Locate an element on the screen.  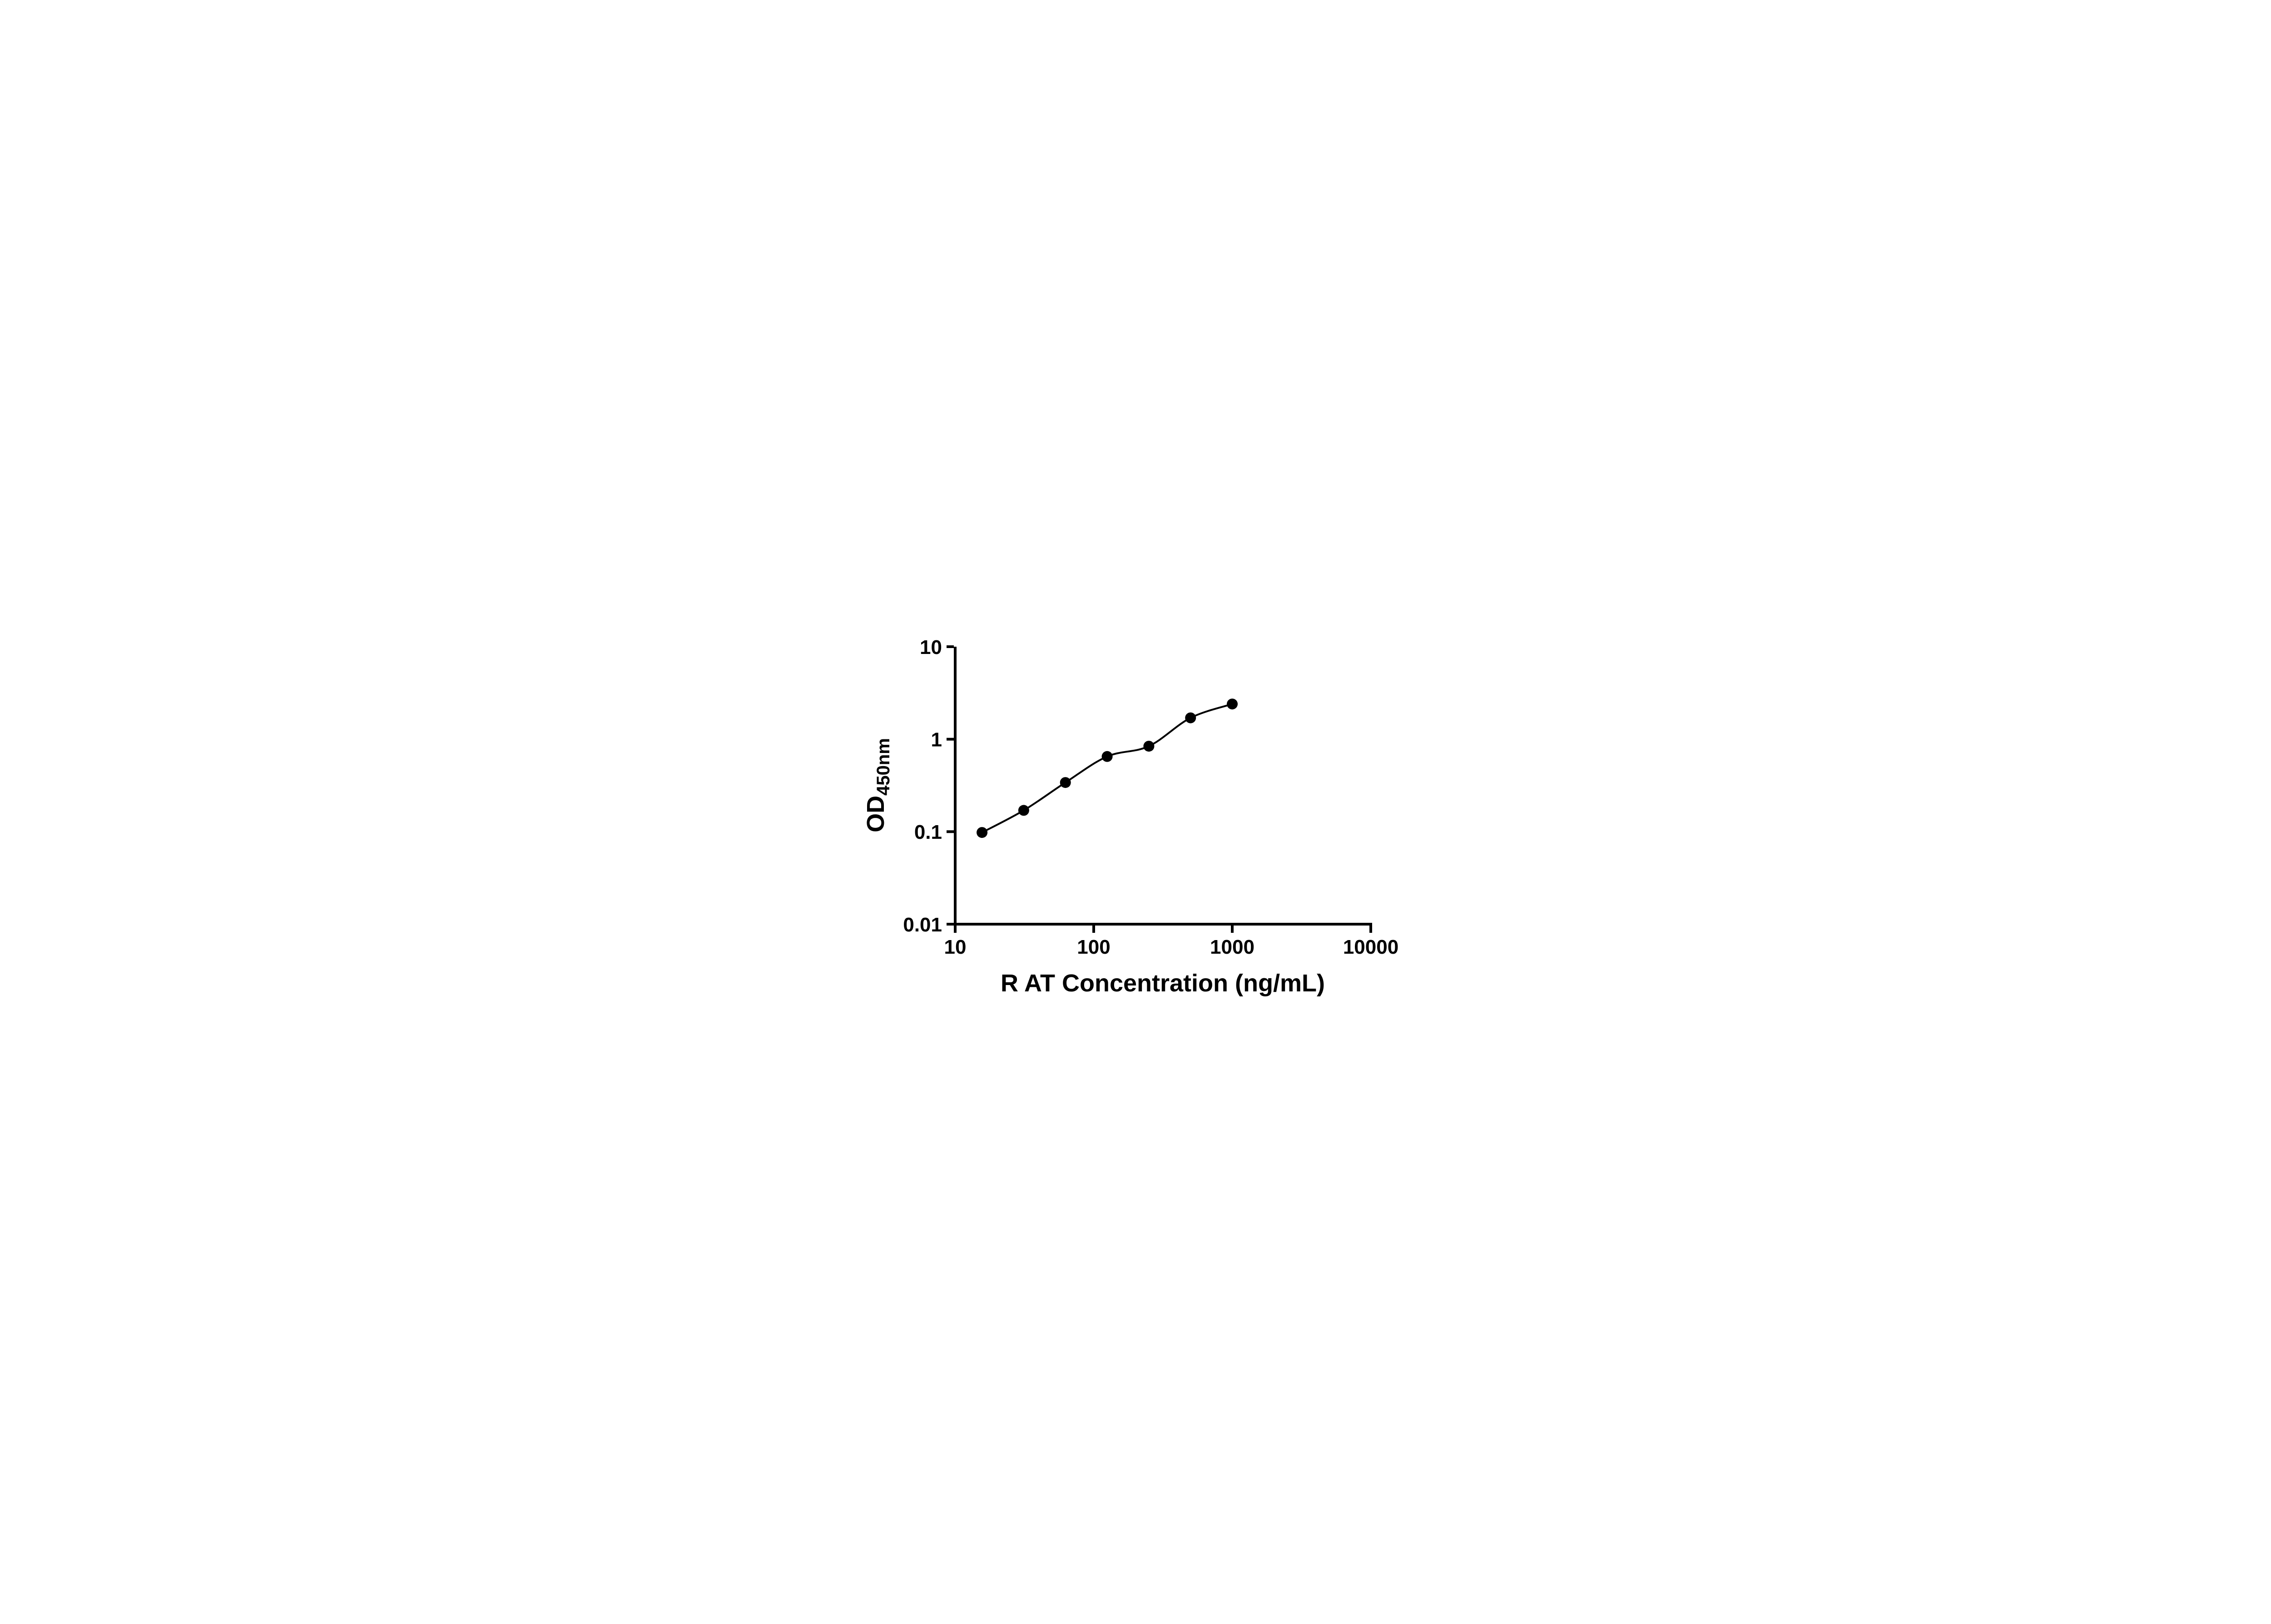
x-axis-title: R AT Concentration (ng/mL) is located at coordinates (1163, 983).